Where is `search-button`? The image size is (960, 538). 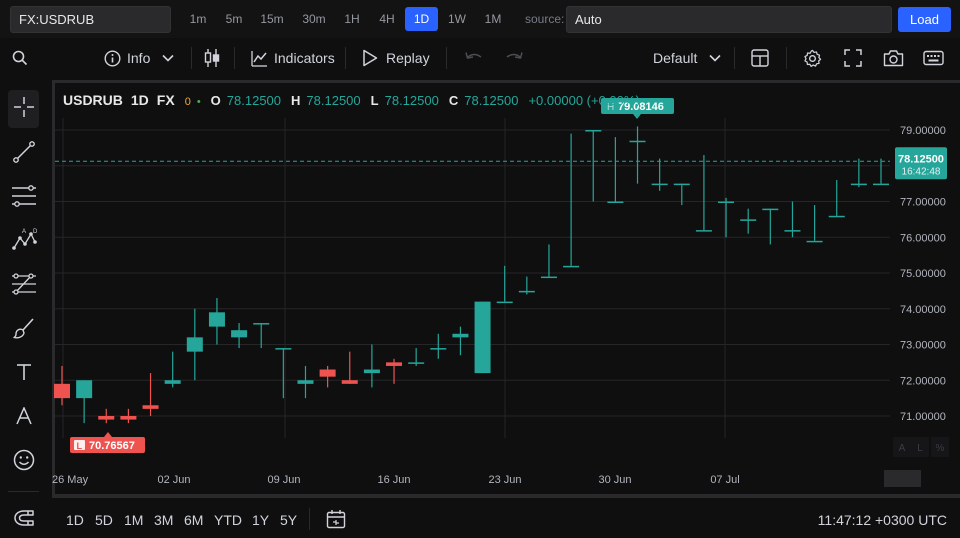
search-button is located at coordinates (20, 58).